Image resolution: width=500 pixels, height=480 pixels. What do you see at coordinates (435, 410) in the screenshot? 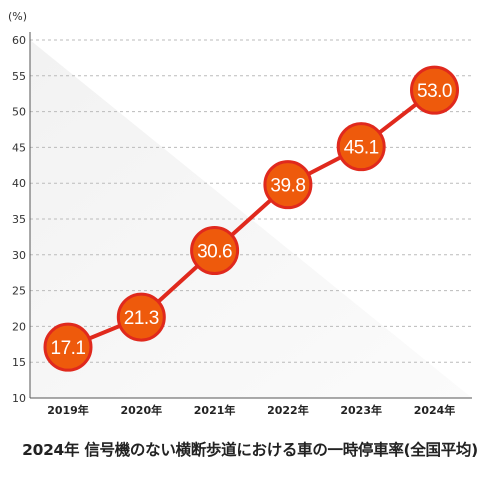
I see `x-tick-label: 2024年` at bounding box center [435, 410].